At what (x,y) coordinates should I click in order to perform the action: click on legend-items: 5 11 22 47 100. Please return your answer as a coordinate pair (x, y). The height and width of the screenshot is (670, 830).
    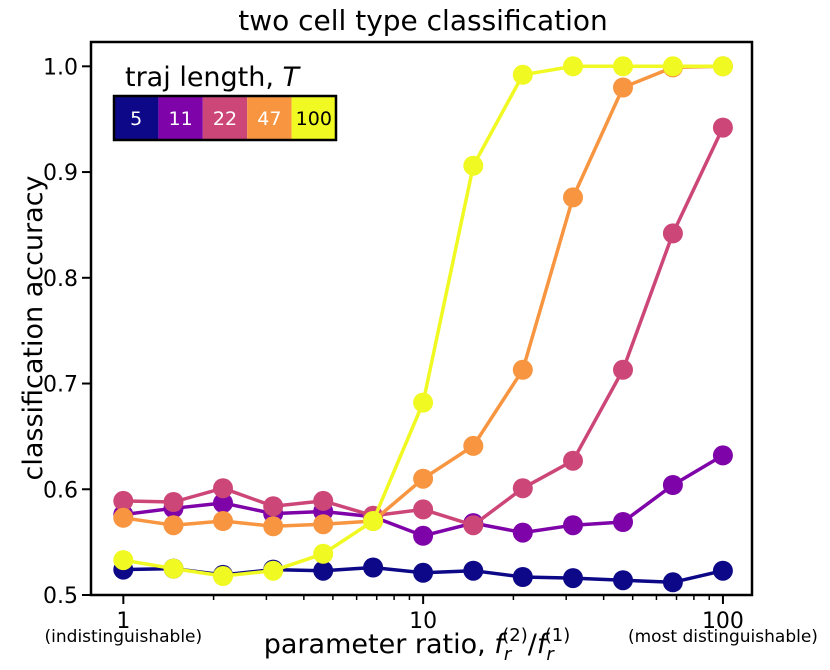
    Looking at the image, I should click on (225, 118).